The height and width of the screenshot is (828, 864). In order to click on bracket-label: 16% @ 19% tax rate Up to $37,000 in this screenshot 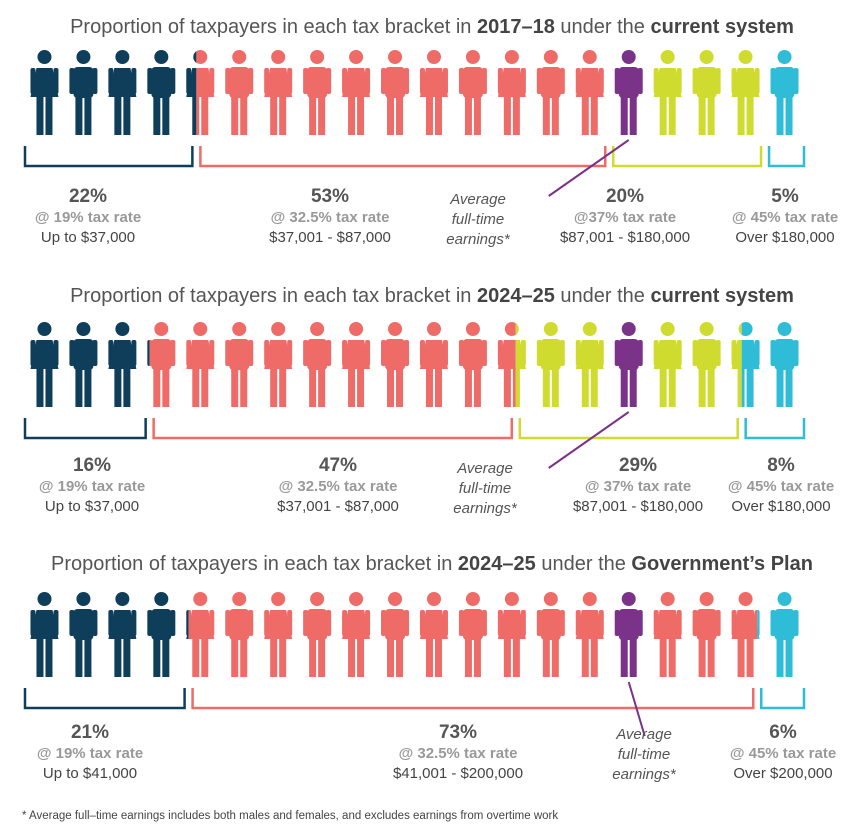, I will do `click(92, 485)`.